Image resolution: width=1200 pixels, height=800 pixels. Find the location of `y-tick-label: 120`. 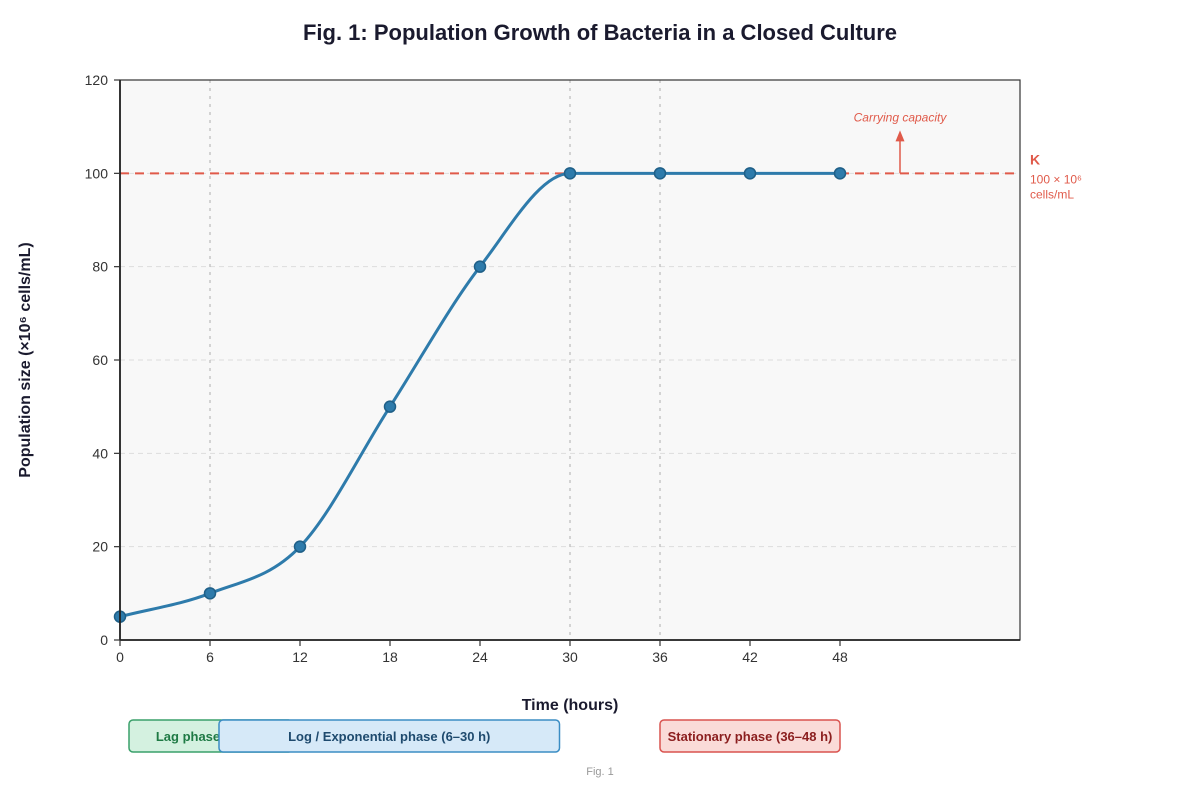

y-tick-label: 120 is located at coordinates (97, 80).